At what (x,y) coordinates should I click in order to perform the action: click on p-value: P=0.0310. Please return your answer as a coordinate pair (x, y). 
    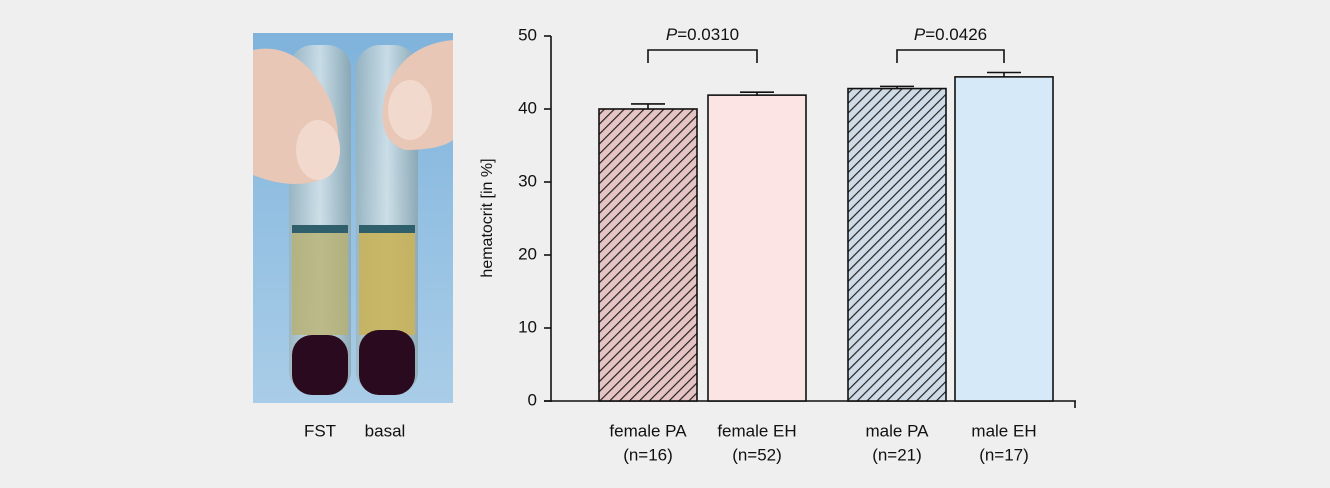
    Looking at the image, I should click on (702, 34).